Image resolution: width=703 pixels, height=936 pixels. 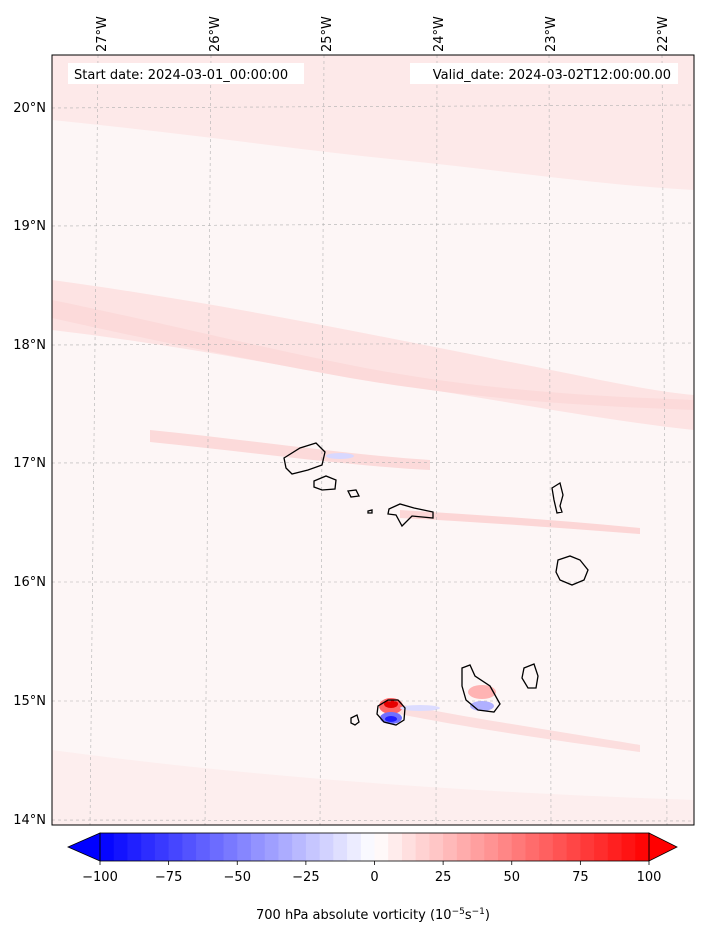 I want to click on colorbar-tick-label: −100, so click(x=100, y=877).